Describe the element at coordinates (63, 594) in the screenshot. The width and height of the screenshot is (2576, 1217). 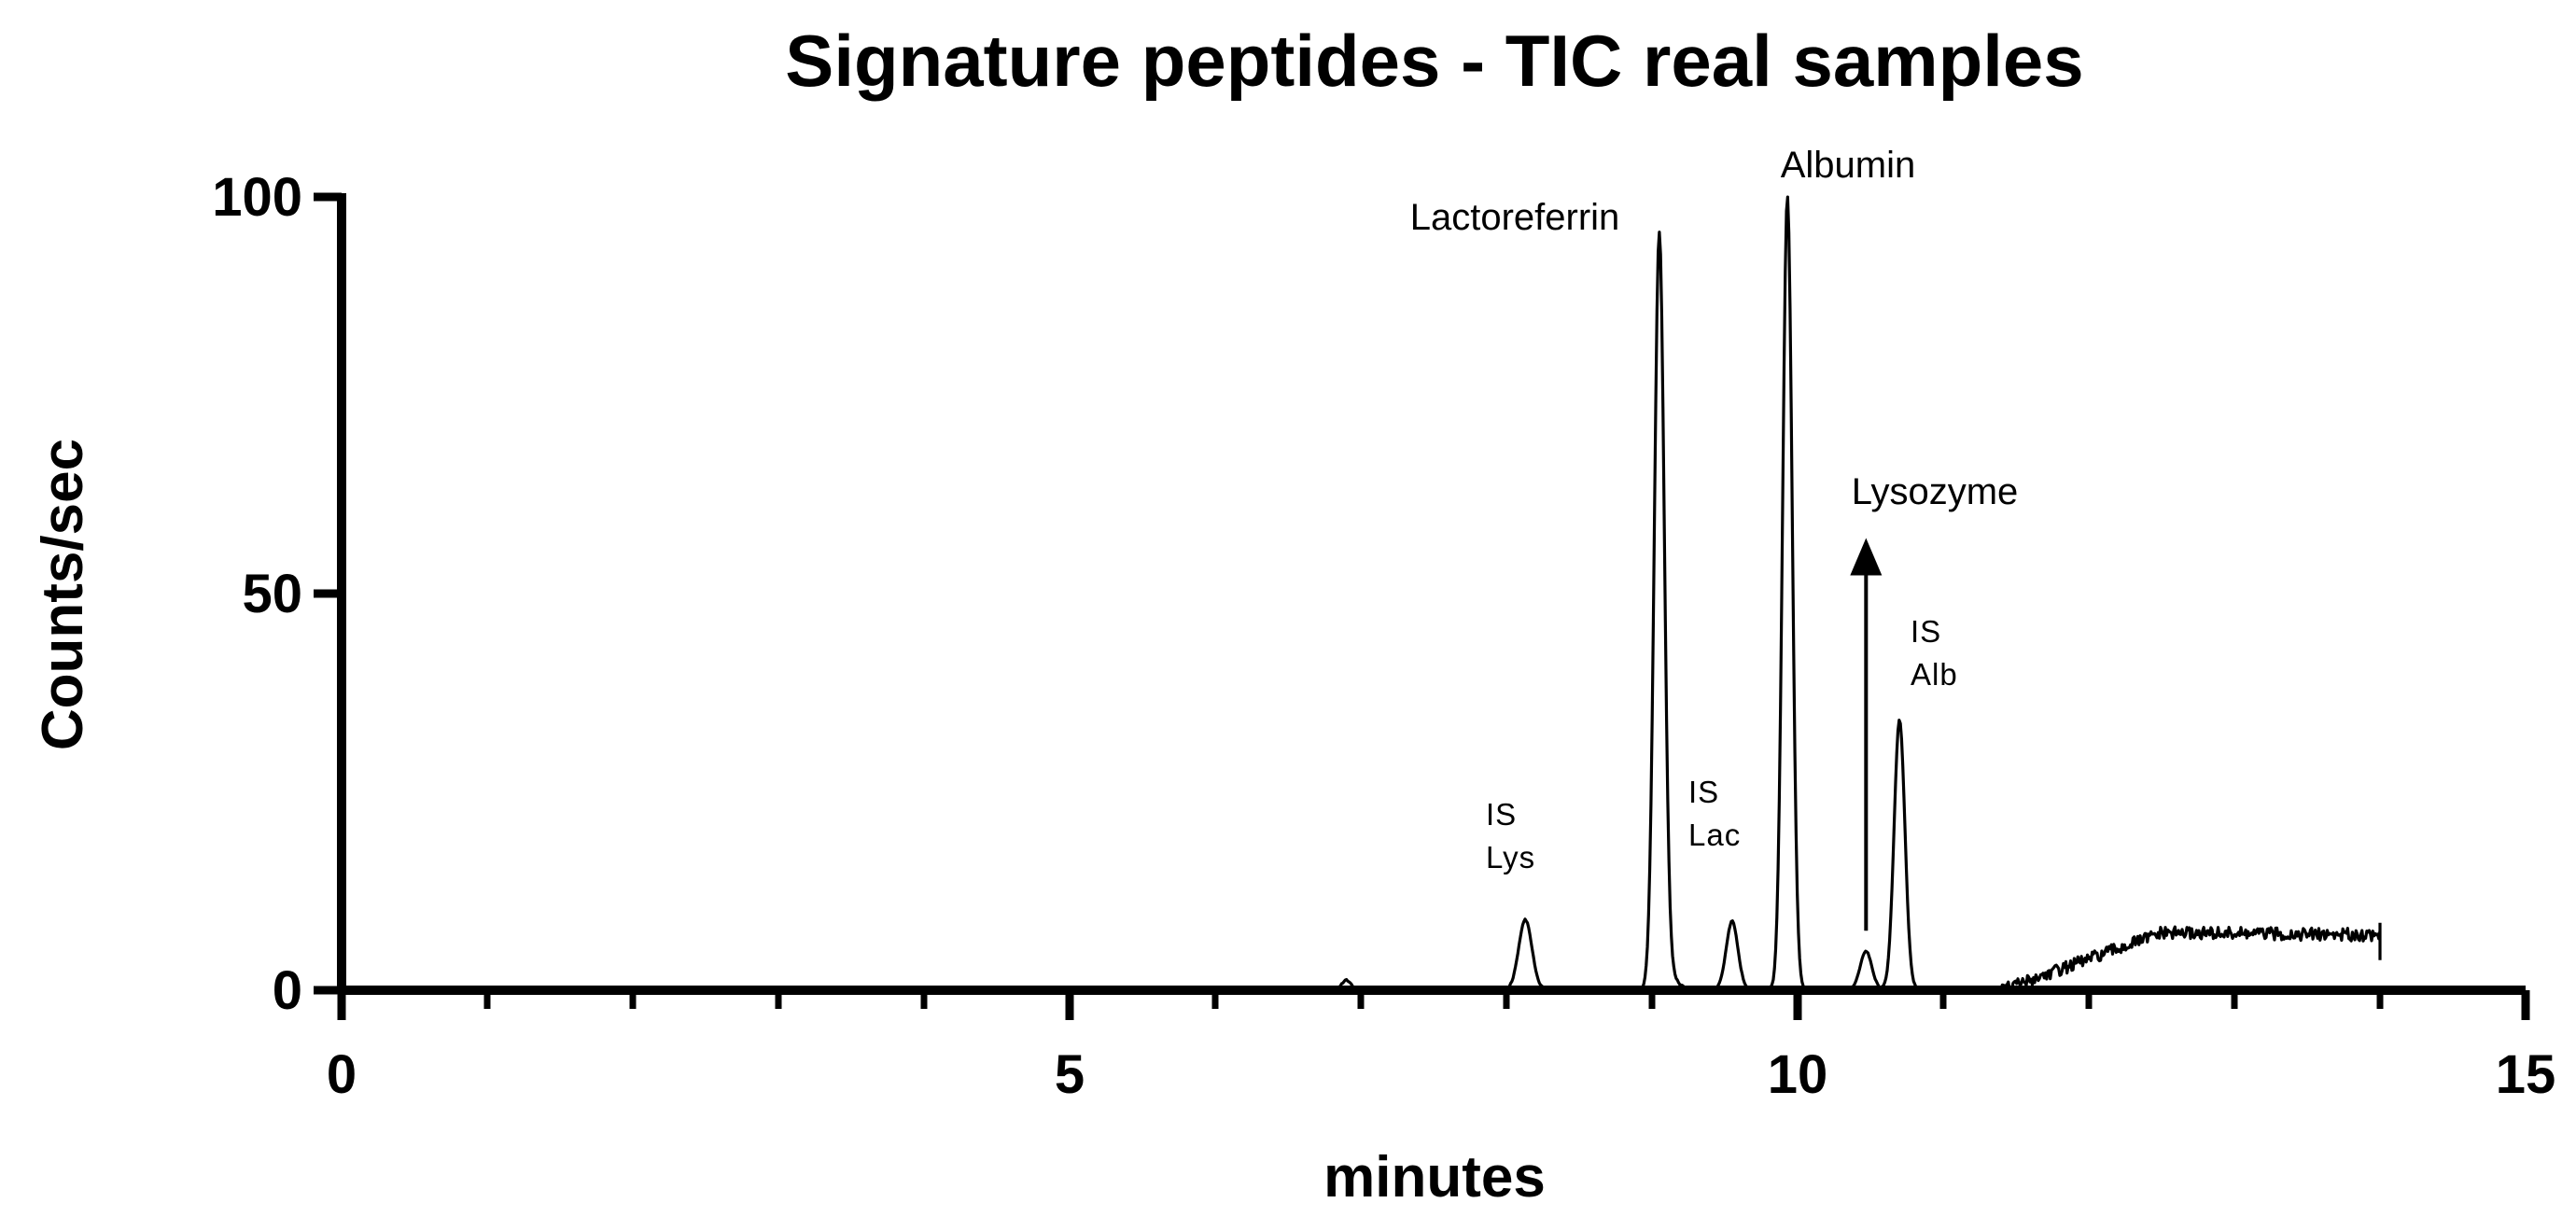
I see `y-axis-title: Counts/sec` at that location.